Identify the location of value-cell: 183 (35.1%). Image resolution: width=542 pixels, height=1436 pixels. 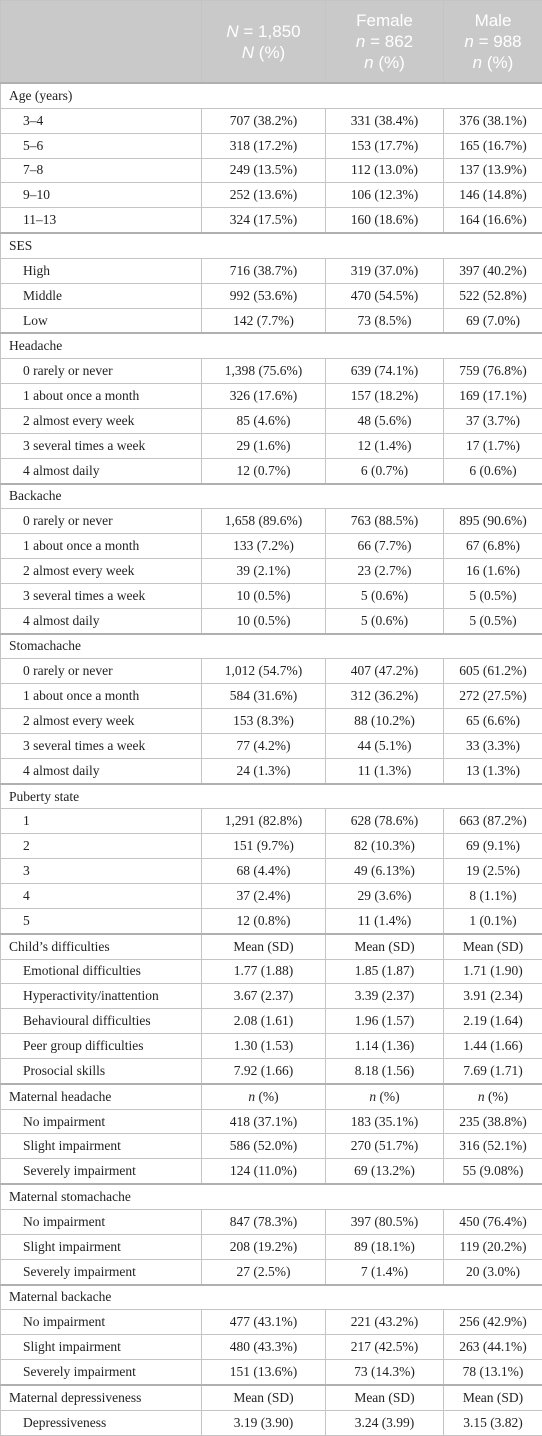
(385, 1121).